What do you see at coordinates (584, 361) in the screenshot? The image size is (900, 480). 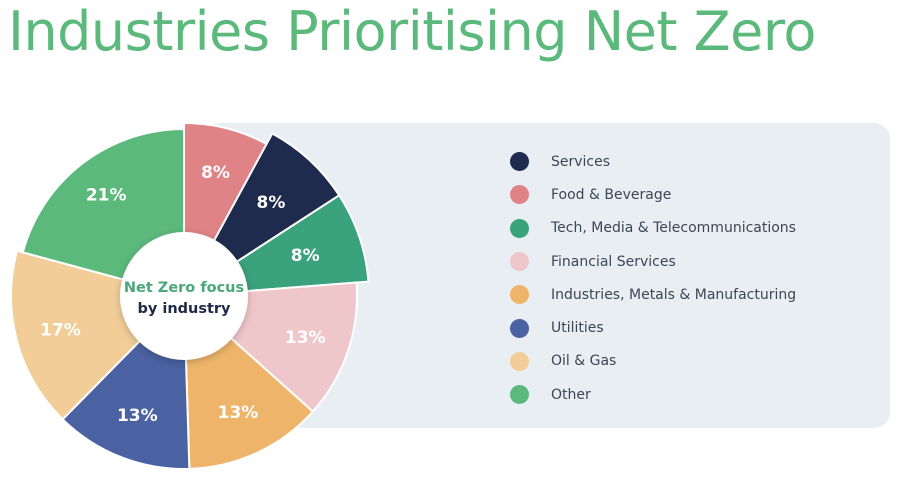 I see `legend-label: Oil & Gas` at bounding box center [584, 361].